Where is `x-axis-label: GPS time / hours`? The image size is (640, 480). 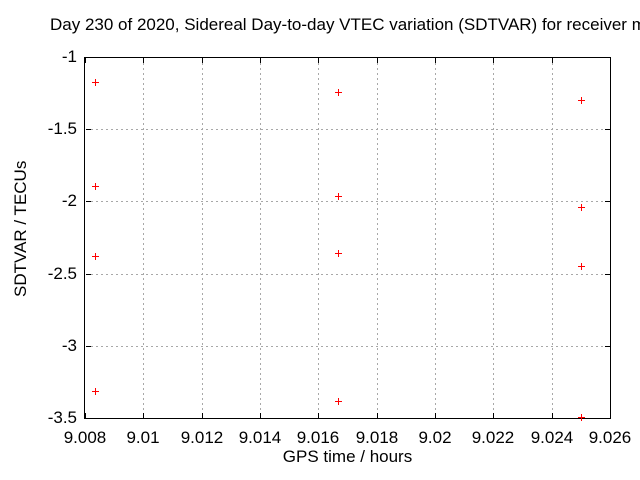 x-axis-label: GPS time / hours is located at coordinates (347, 456).